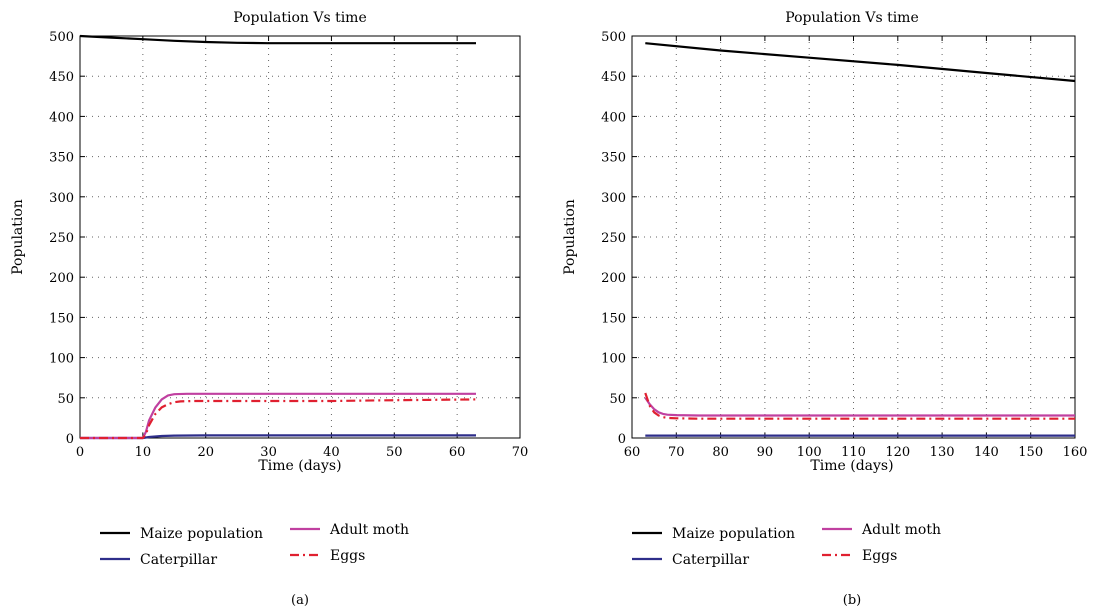 Image resolution: width=1093 pixels, height=614 pixels. What do you see at coordinates (278, 437) in the screenshot?
I see `series-line-caterpillar` at bounding box center [278, 437].